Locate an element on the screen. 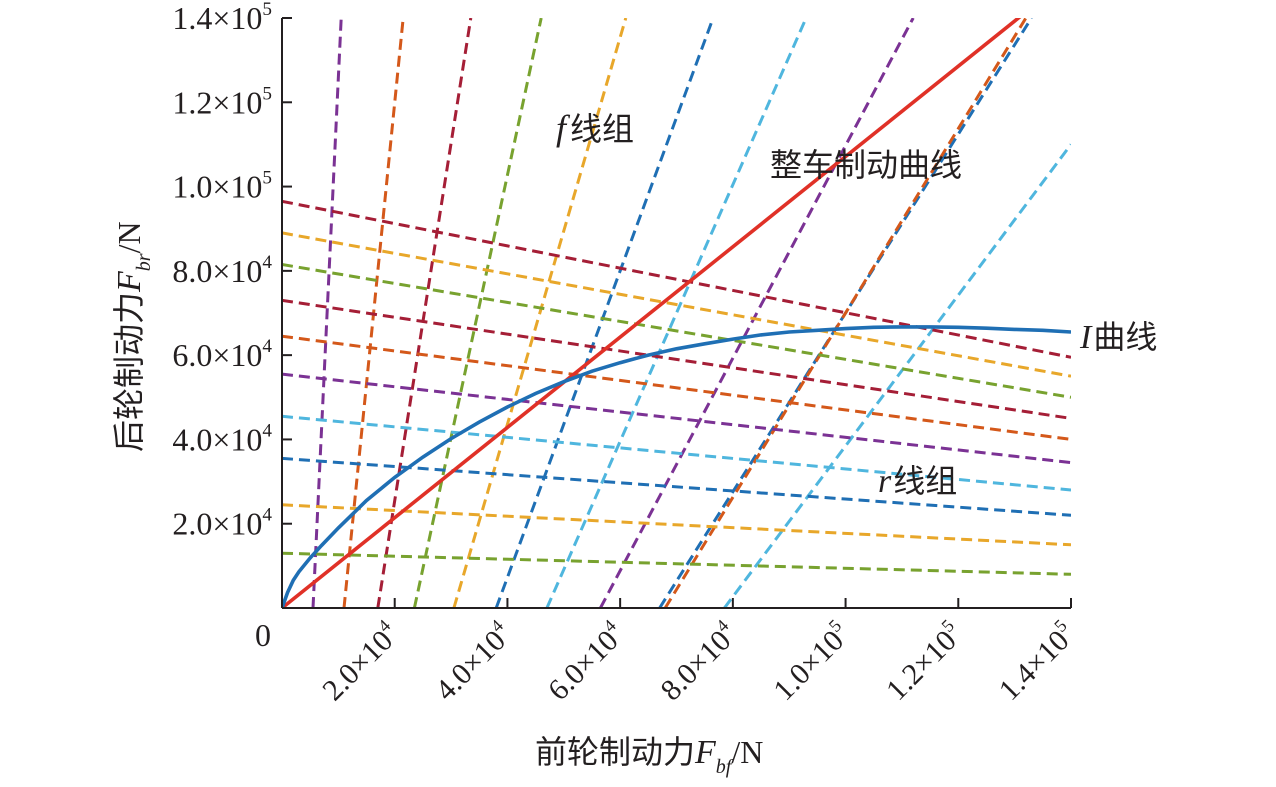  origin-label: 0 is located at coordinates (263, 635).